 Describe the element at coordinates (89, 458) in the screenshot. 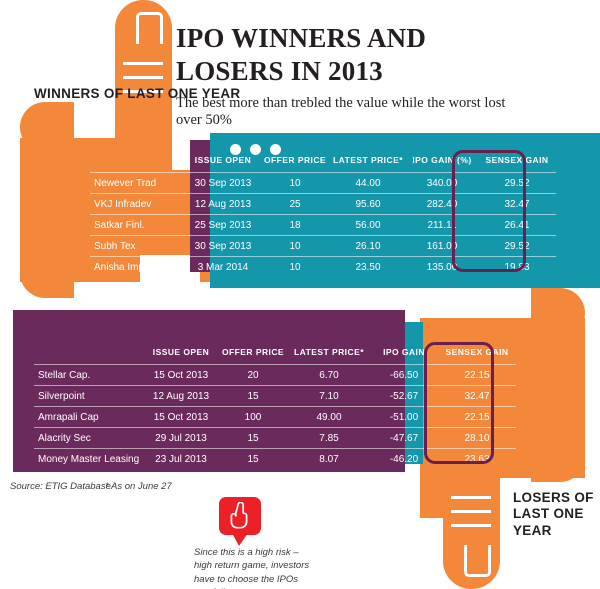

I see `cell-company: Money Master Leasing` at that location.